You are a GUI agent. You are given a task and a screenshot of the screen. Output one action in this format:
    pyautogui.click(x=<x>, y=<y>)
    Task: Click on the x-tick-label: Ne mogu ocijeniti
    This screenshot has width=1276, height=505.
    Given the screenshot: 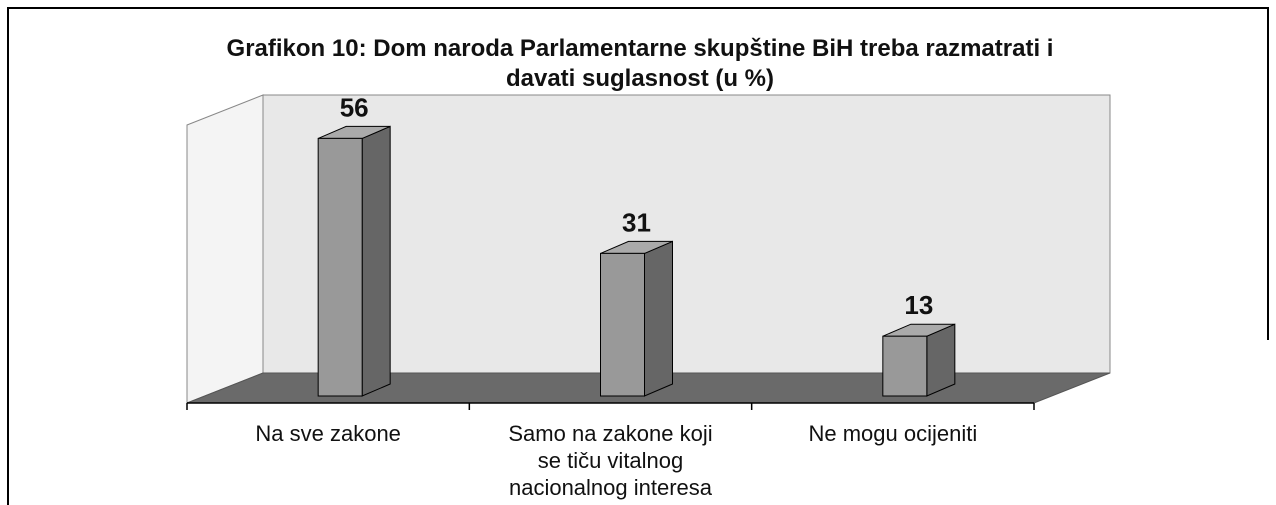 What is the action you would take?
    pyautogui.click(x=893, y=433)
    